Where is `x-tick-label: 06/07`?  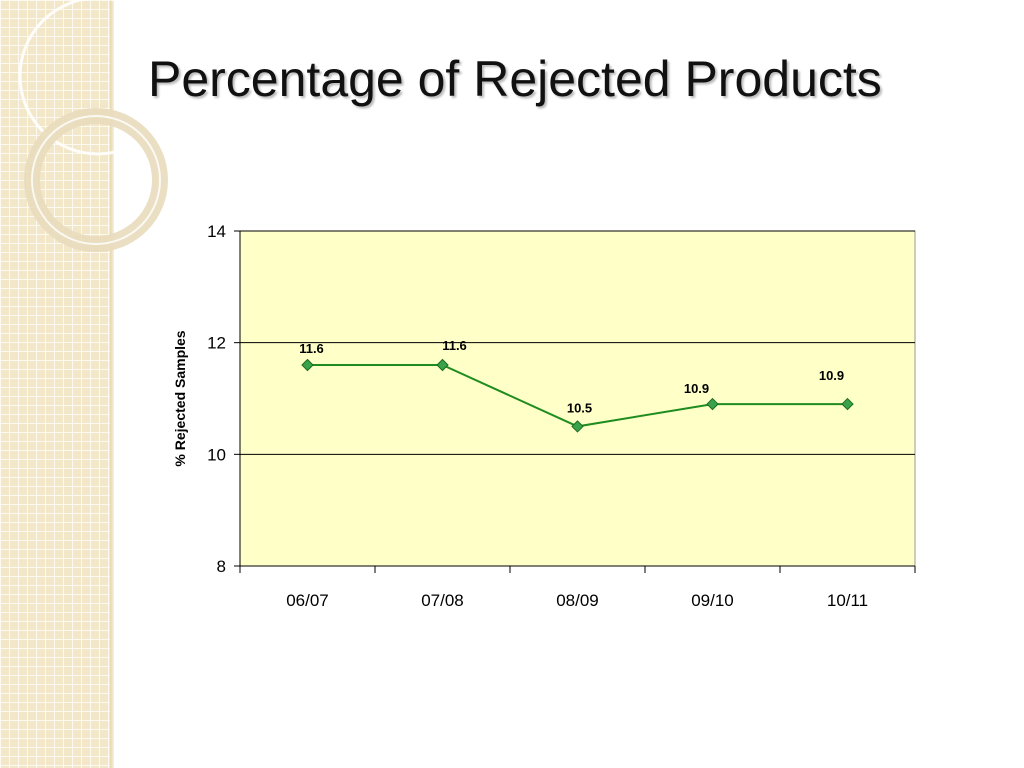
x-tick-label: 06/07 is located at coordinates (307, 600).